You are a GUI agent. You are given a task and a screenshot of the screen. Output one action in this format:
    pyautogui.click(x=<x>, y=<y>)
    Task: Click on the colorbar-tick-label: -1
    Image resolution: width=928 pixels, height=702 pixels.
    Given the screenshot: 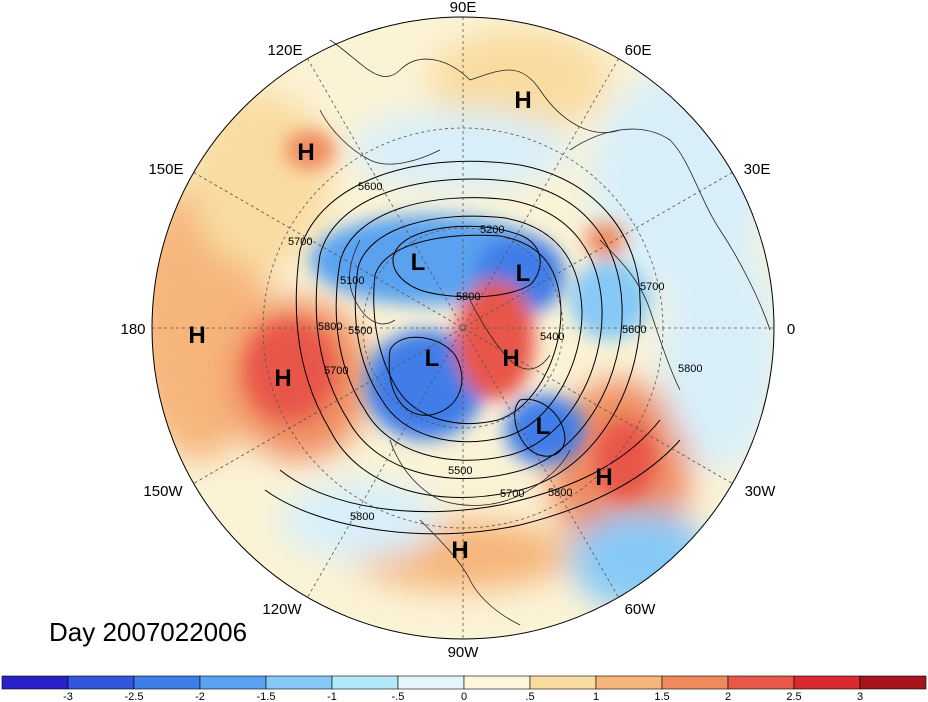 What is the action you would take?
    pyautogui.click(x=332, y=696)
    